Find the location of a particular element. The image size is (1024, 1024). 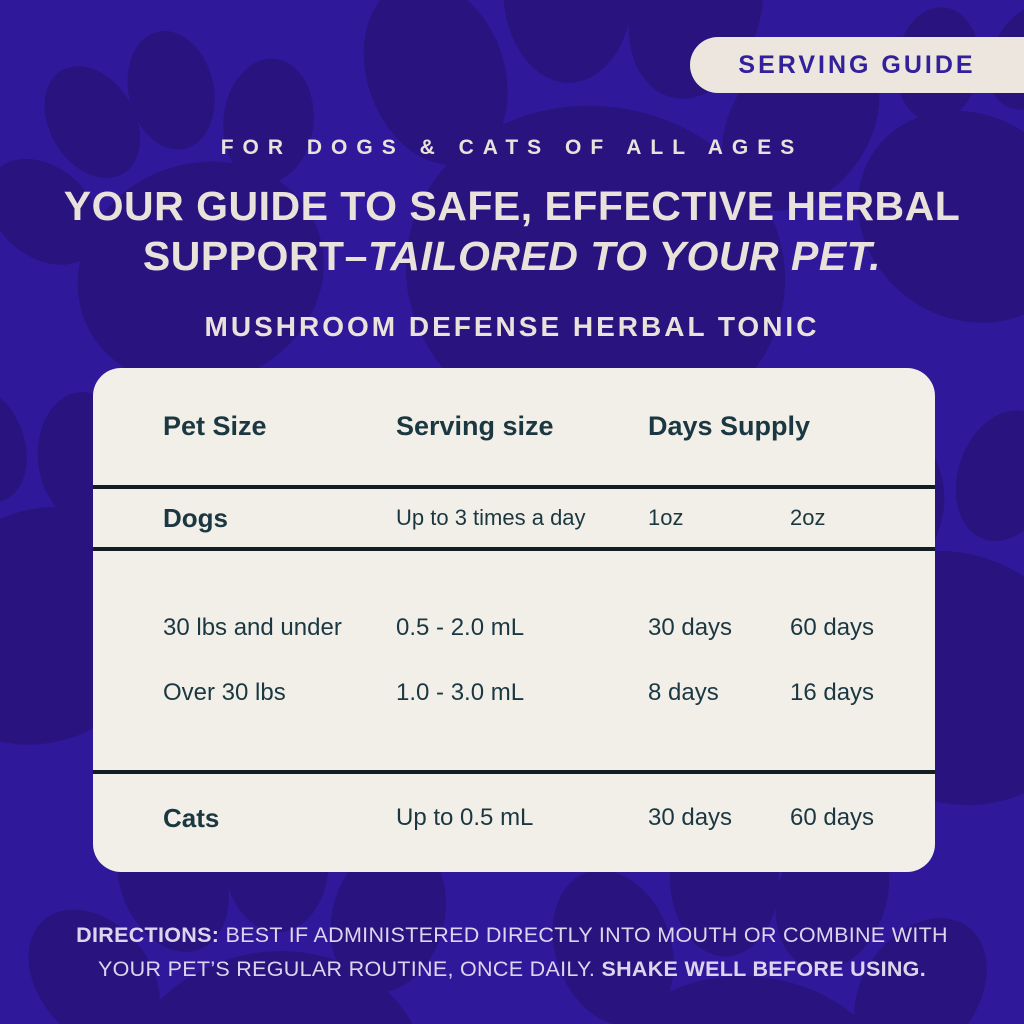

serving-guide-badge: SERVING GUIDE is located at coordinates (857, 65).